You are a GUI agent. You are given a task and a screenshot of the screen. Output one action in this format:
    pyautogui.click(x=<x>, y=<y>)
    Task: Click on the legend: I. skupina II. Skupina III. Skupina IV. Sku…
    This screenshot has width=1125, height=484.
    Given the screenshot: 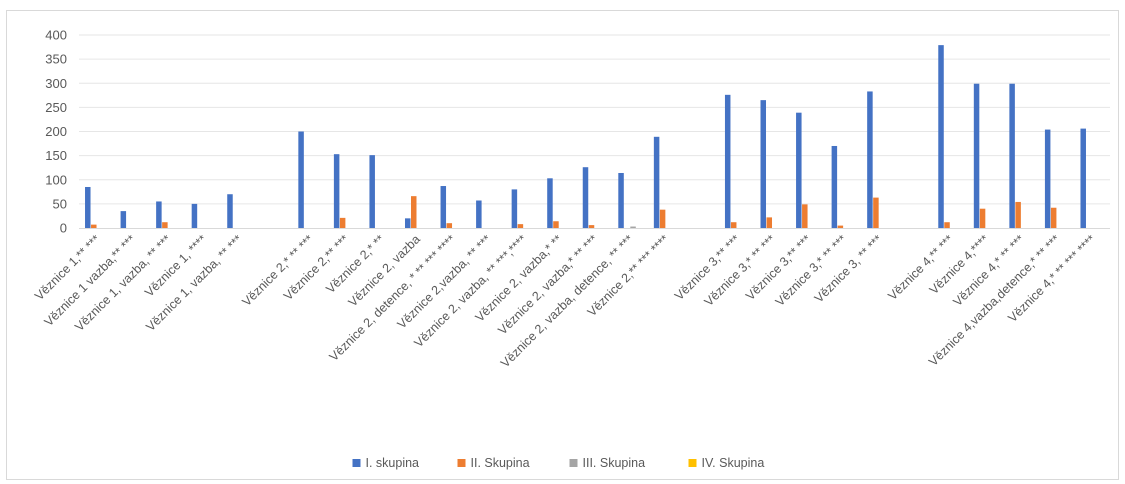 What is the action you would take?
    pyautogui.click(x=558, y=463)
    